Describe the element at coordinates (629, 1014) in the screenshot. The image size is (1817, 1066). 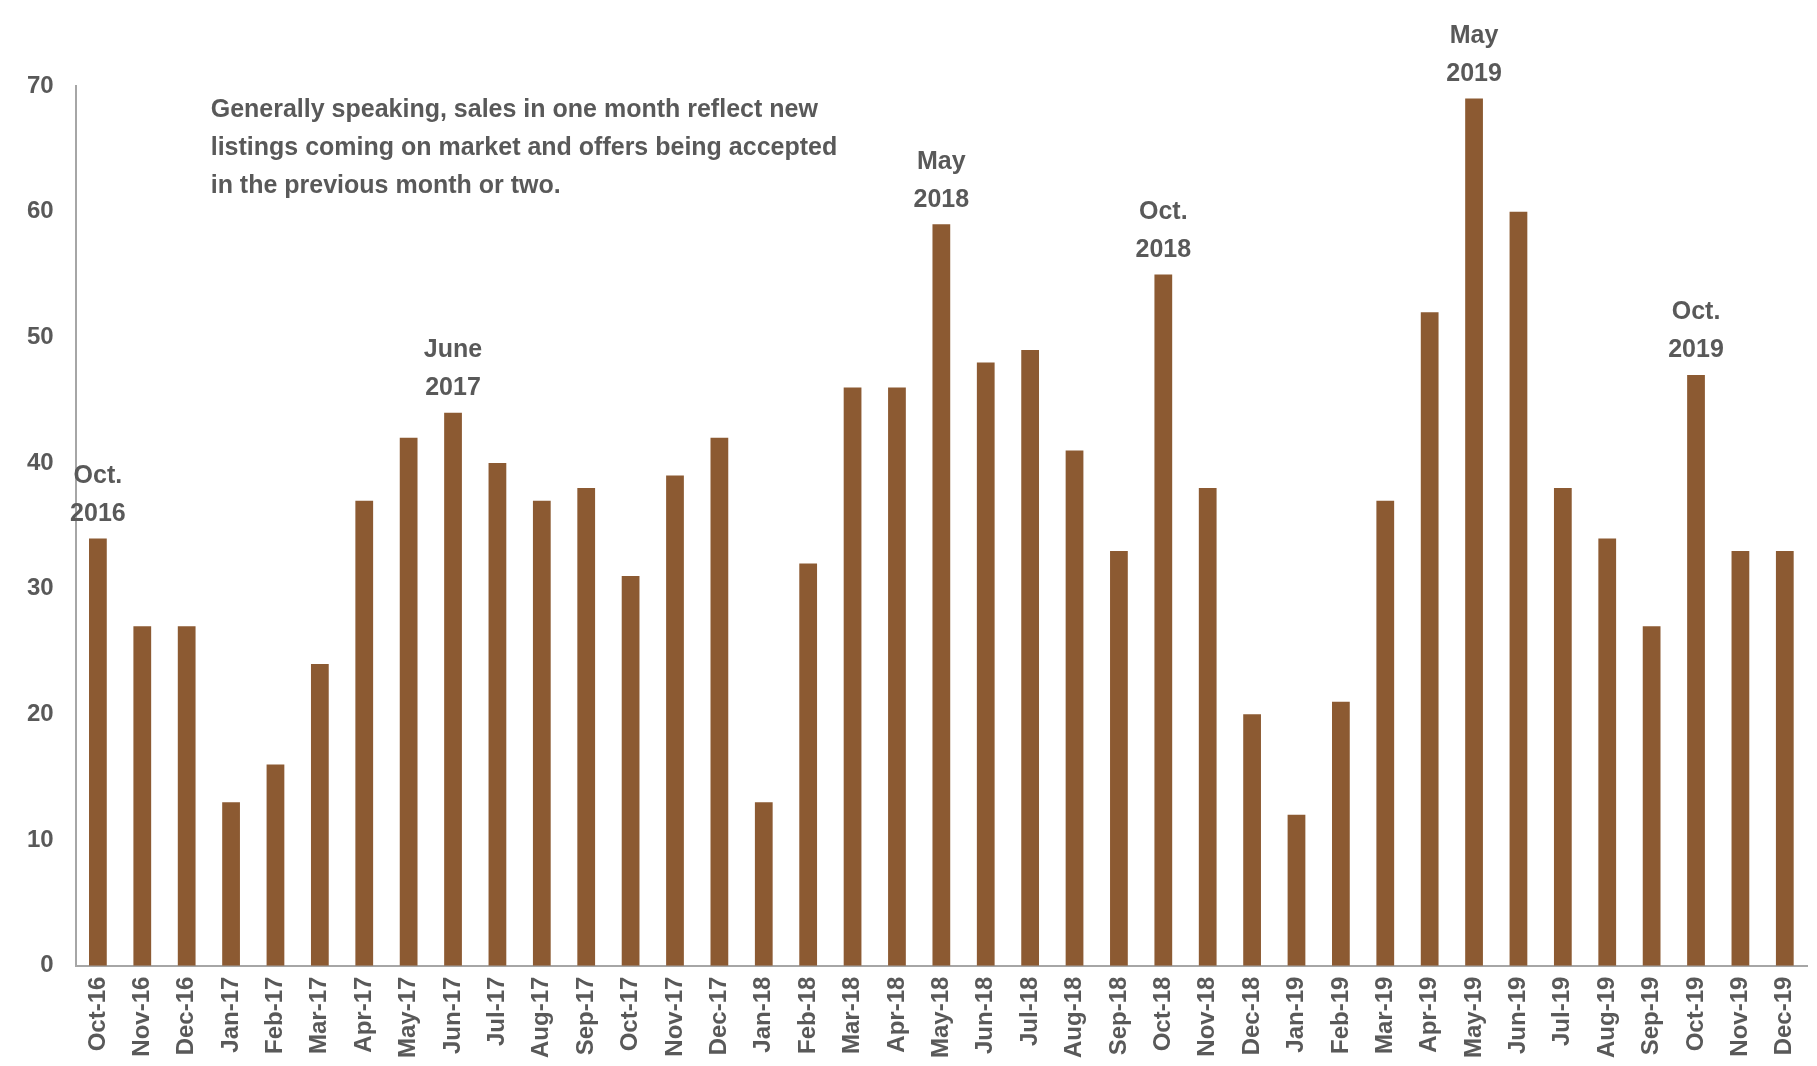
I see `x-tick-label: Oct-17` at that location.